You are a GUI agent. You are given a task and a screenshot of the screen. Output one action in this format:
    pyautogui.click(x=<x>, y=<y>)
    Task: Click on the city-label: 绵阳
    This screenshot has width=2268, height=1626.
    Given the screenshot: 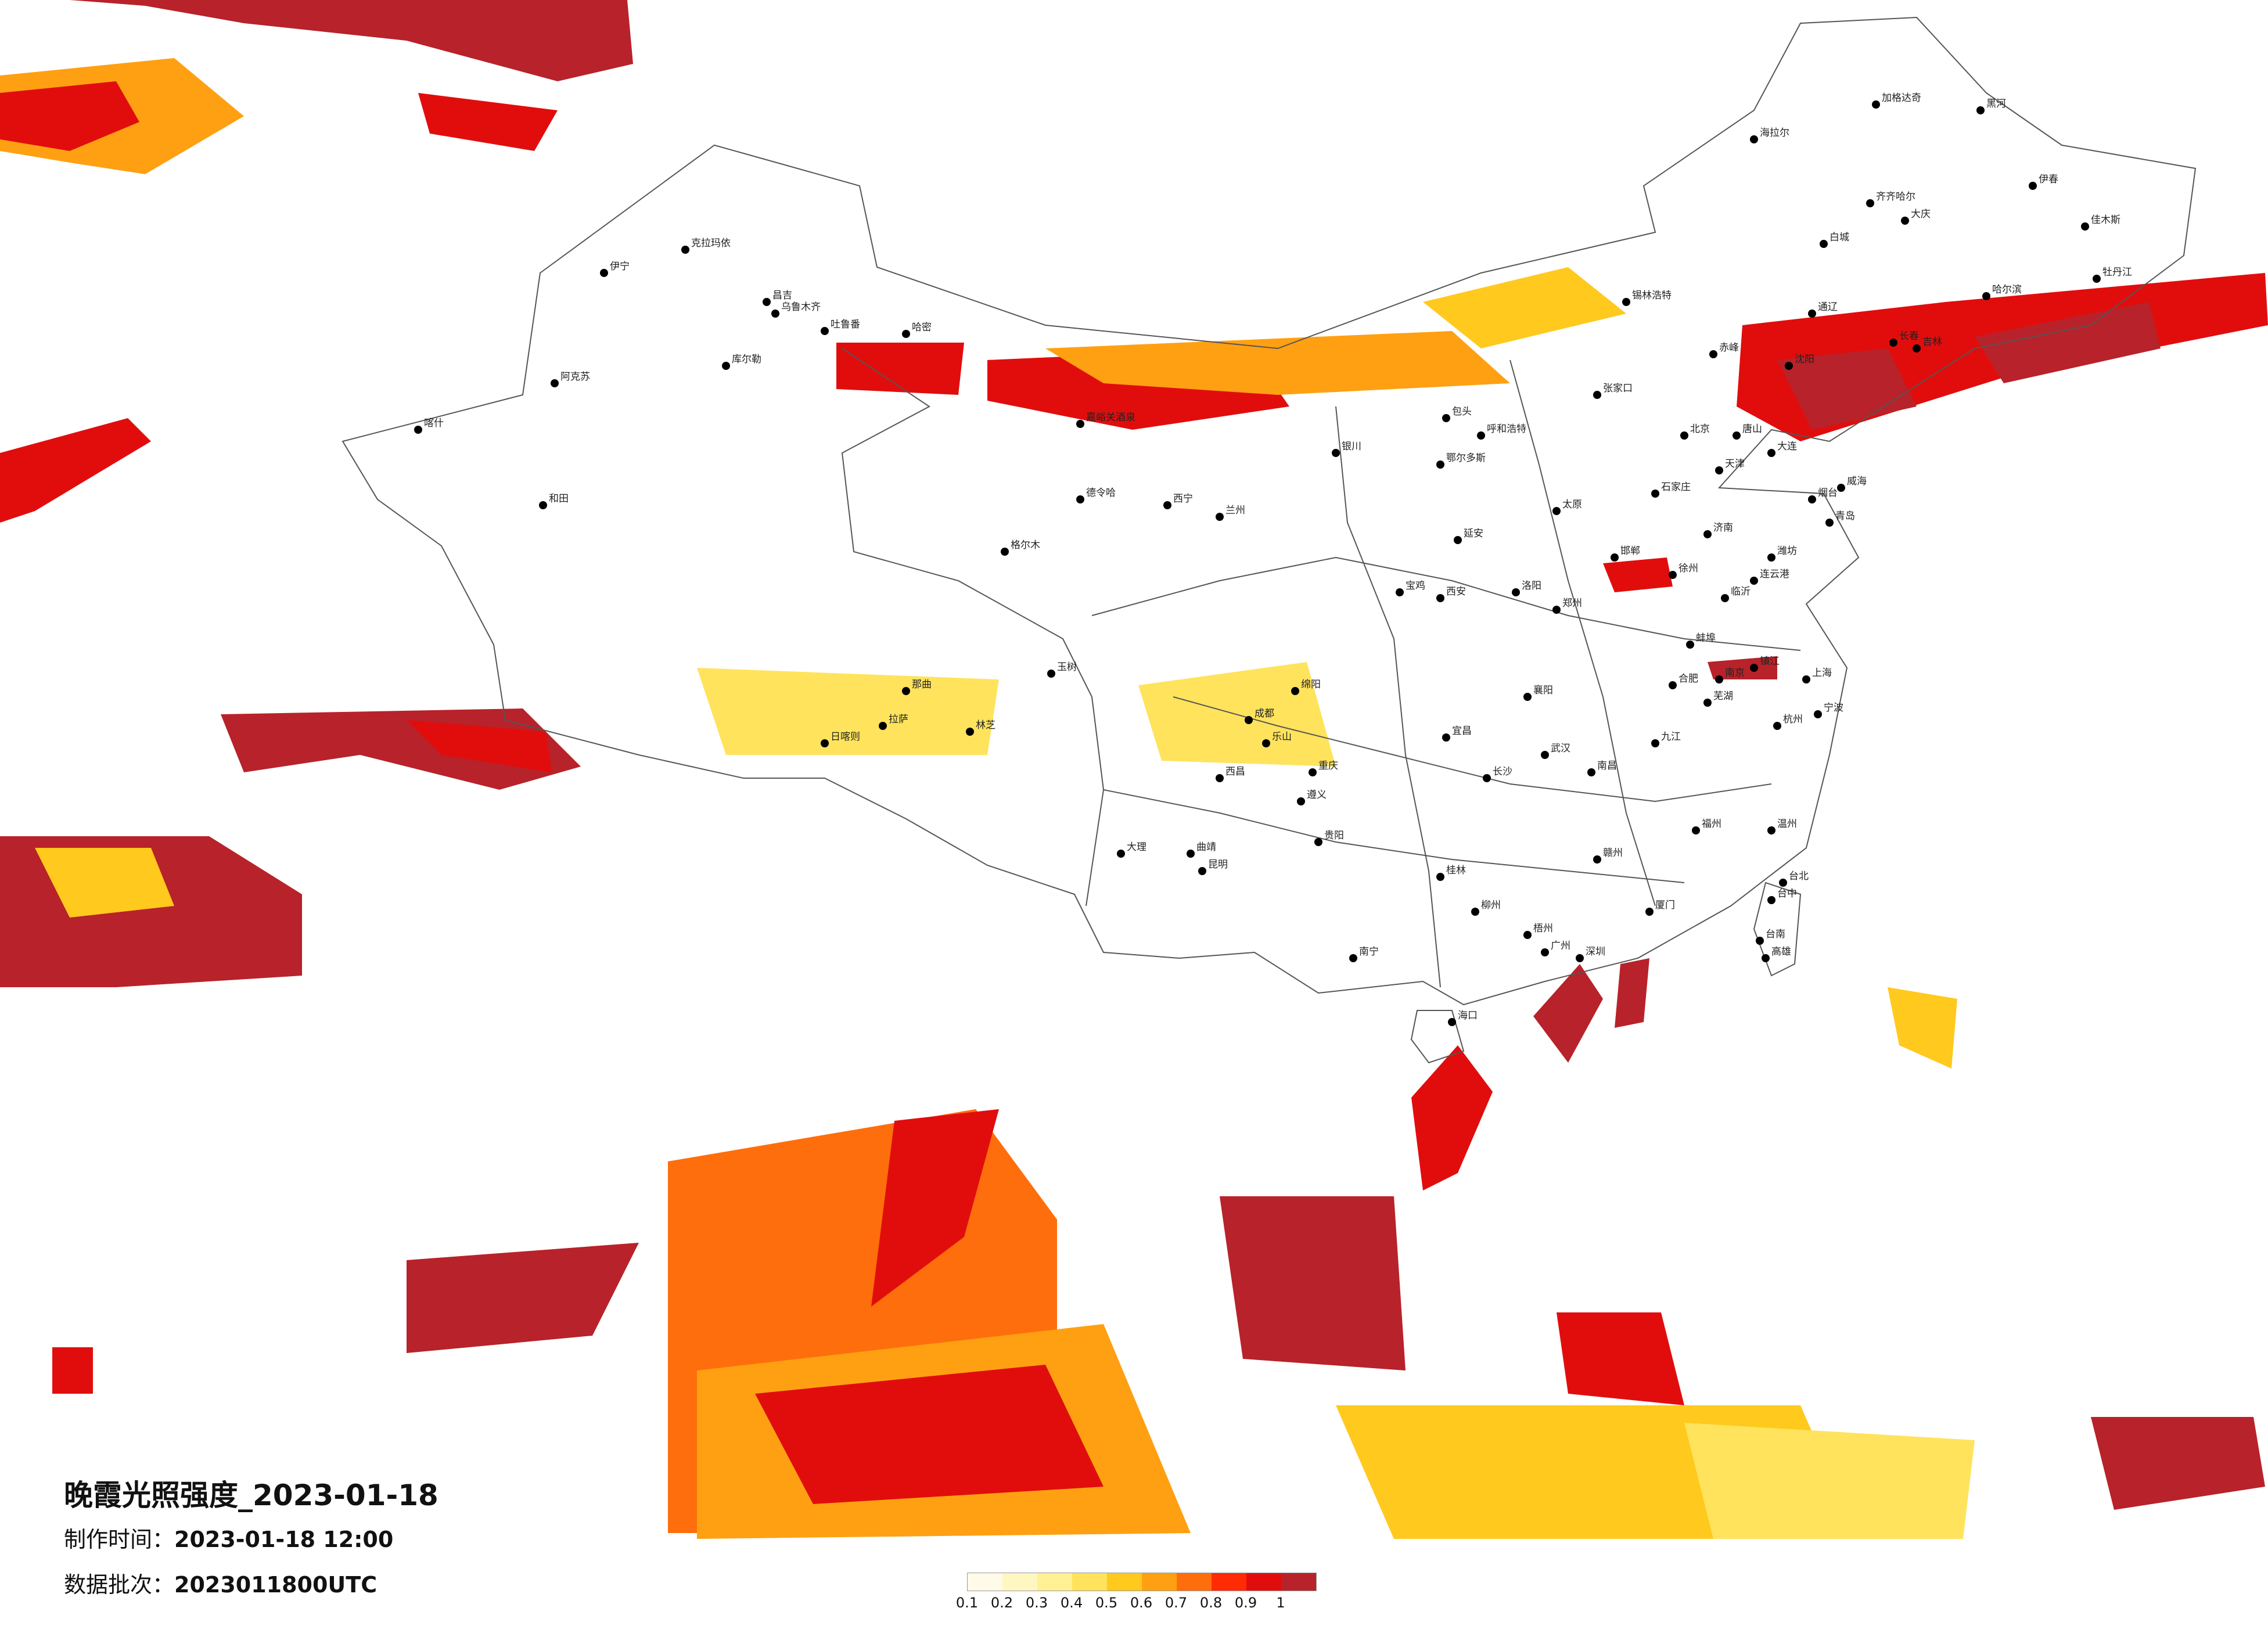 What is the action you would take?
    pyautogui.click(x=1311, y=684)
    